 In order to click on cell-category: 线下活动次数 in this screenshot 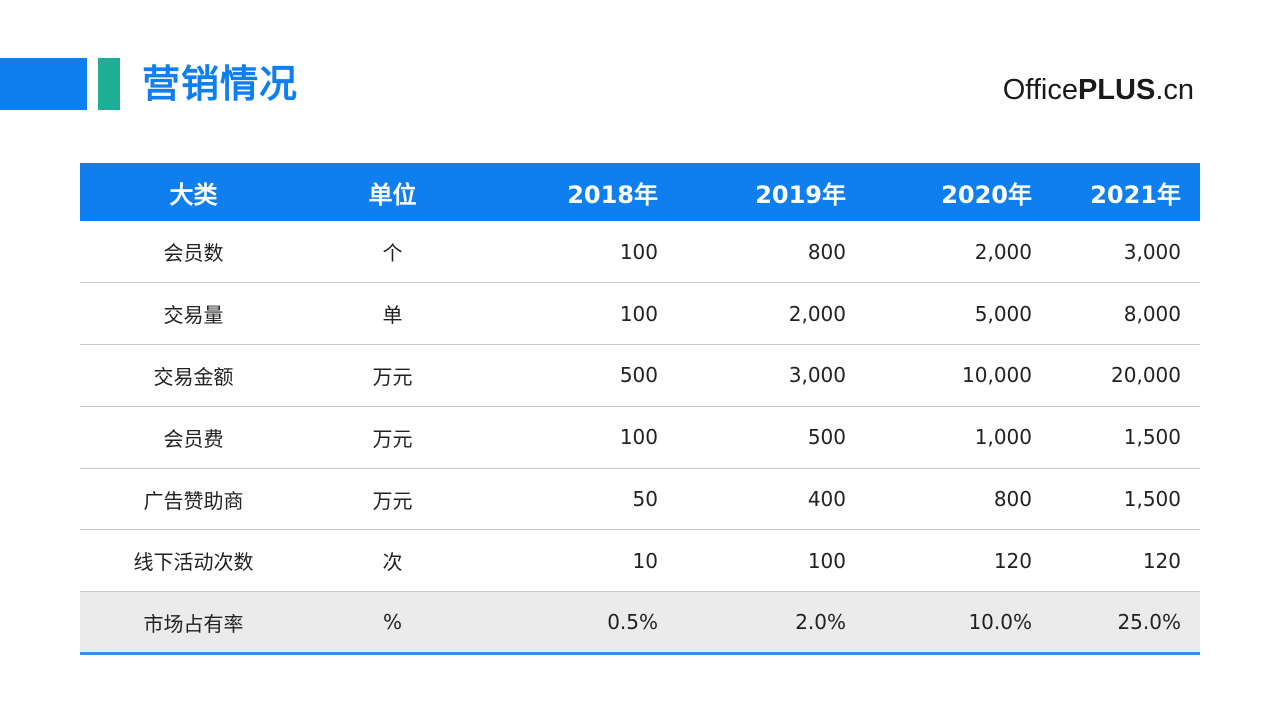, I will do `click(193, 562)`.